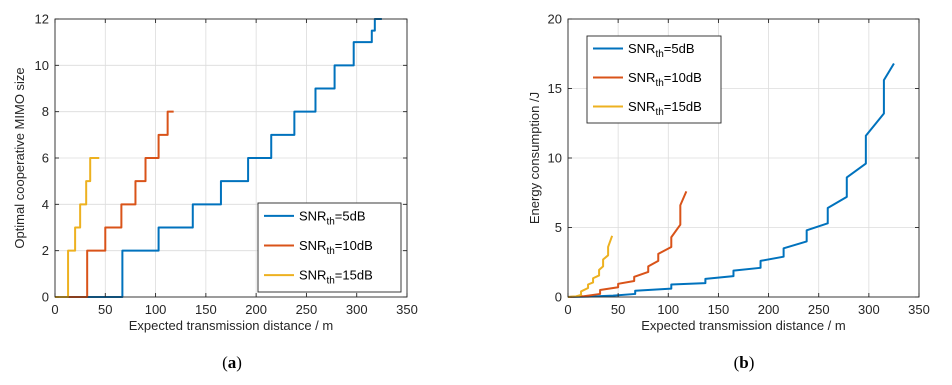  What do you see at coordinates (45, 250) in the screenshot?
I see `y-tick-label: 2` at bounding box center [45, 250].